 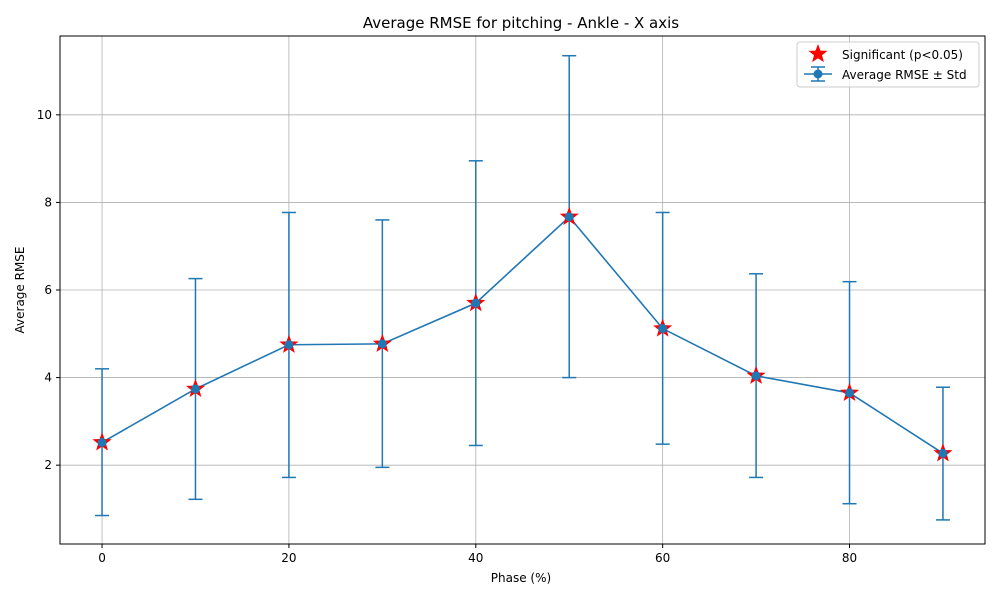 What do you see at coordinates (44, 115) in the screenshot?
I see `y-tick-label: 10` at bounding box center [44, 115].